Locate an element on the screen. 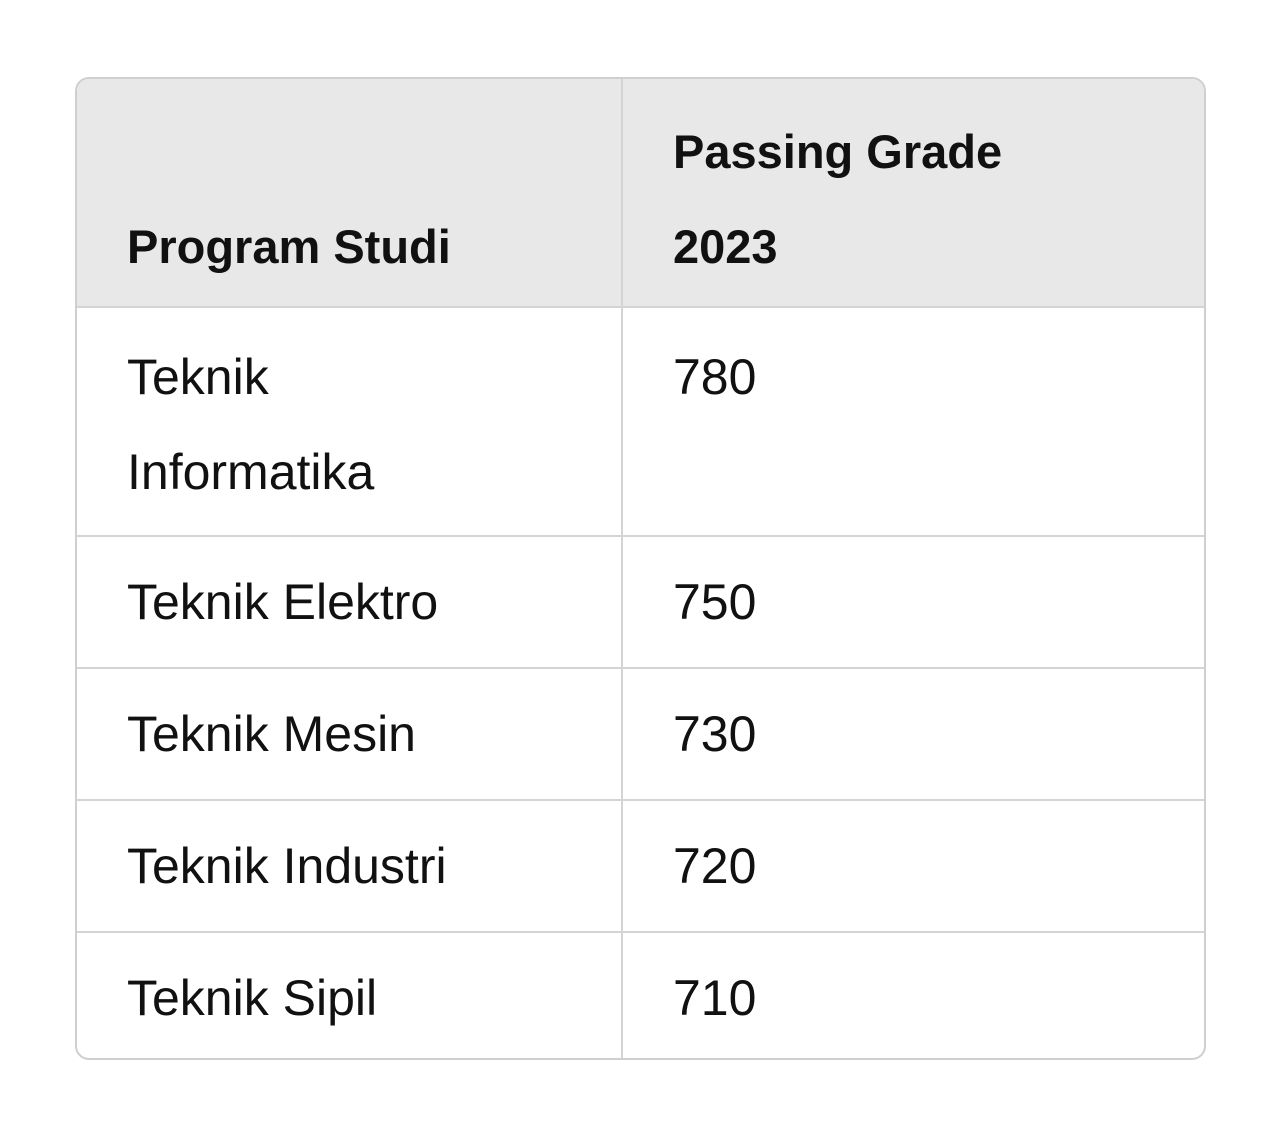 Image resolution: width=1278 pixels, height=1134 pixels. table-row: Teknik Elektro 750 is located at coordinates (640, 602).